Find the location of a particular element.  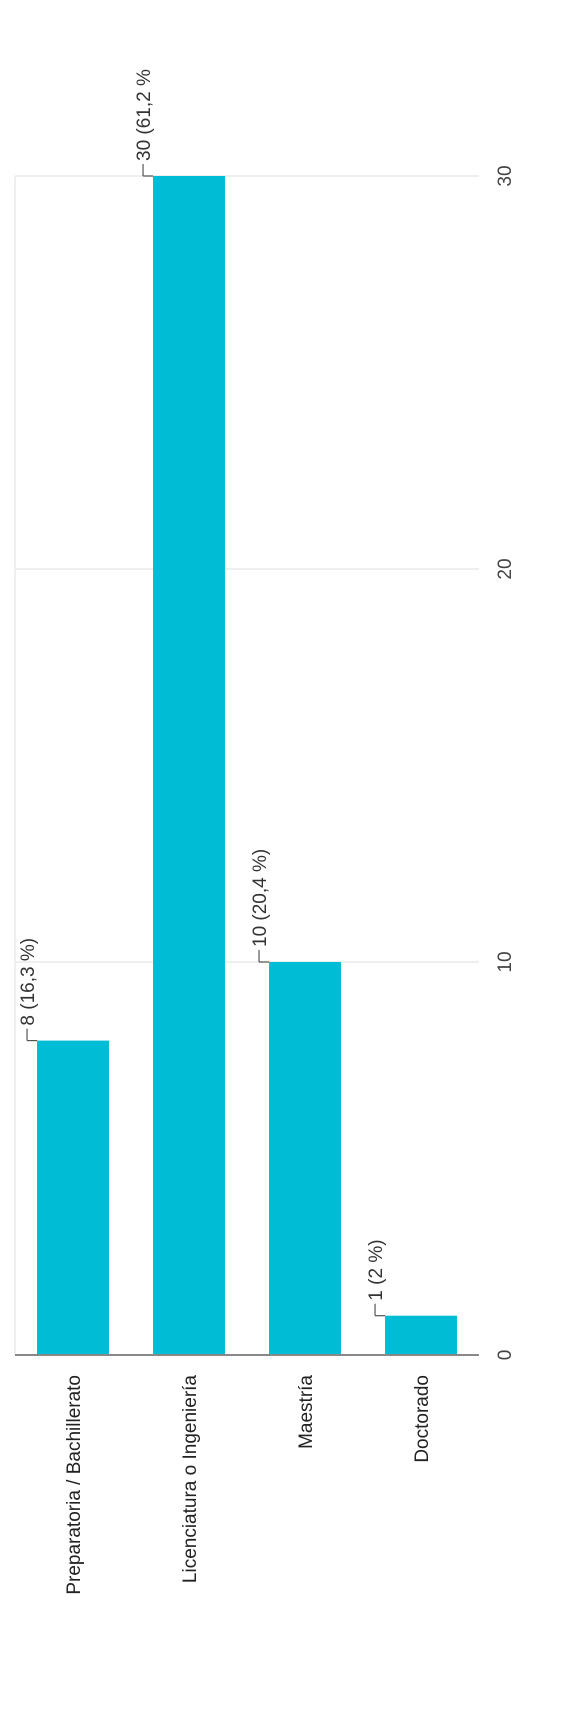

category-label: Maestría is located at coordinates (306, 1412).